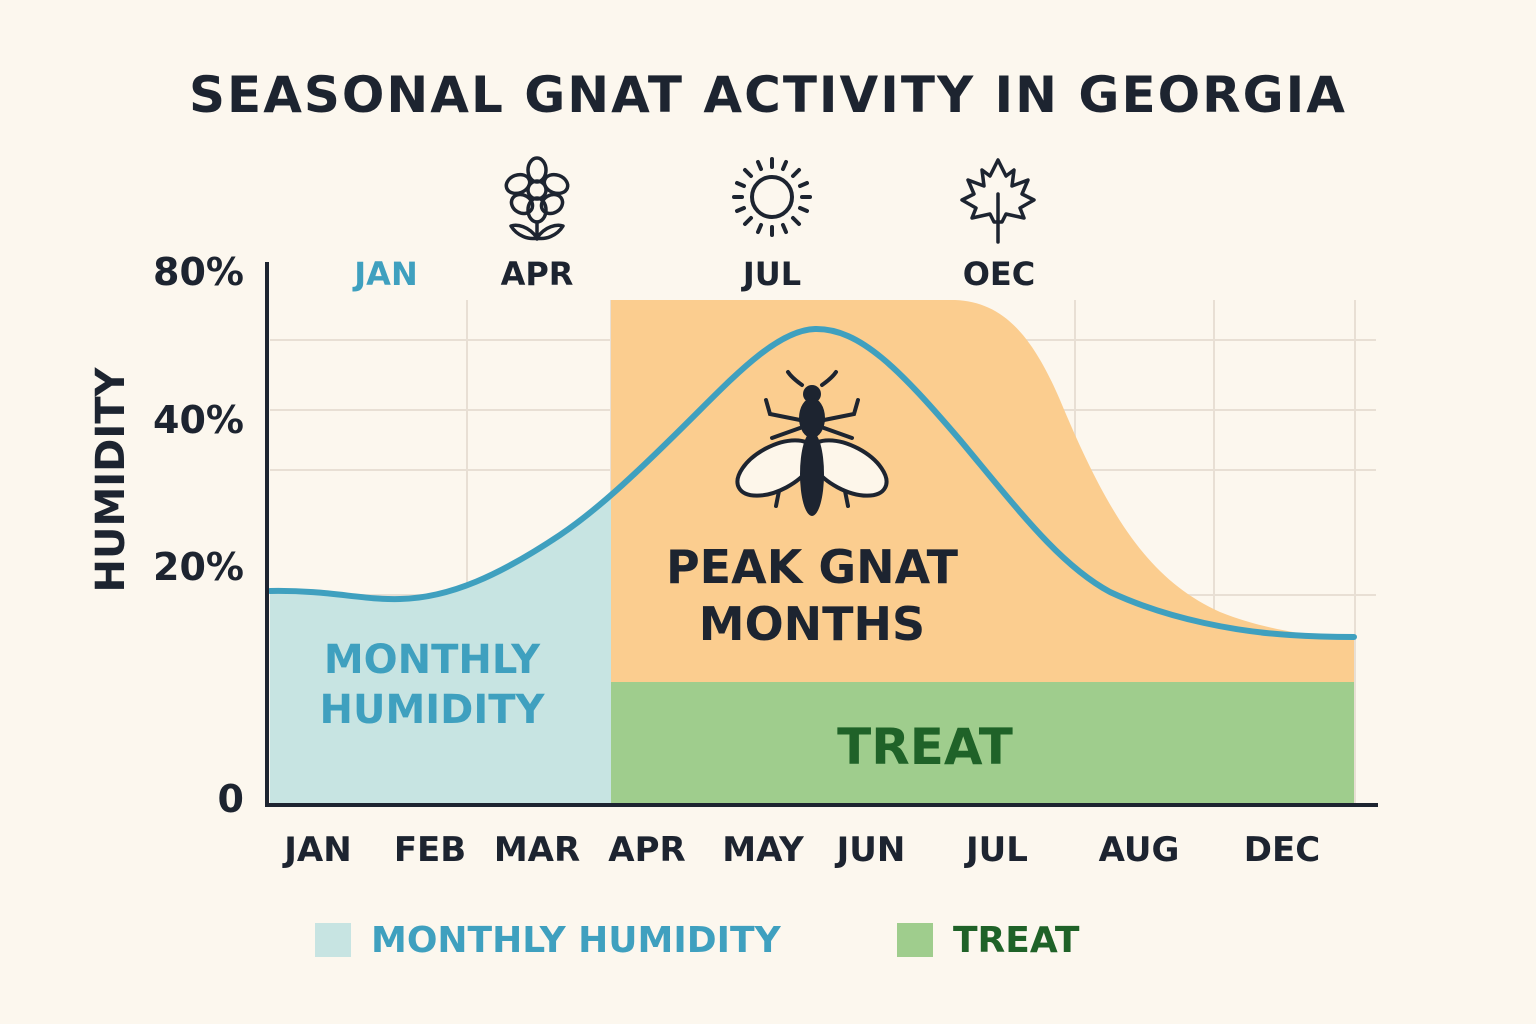 The image size is (1536, 1024). What do you see at coordinates (198, 567) in the screenshot?
I see `y-tick-label: 20%` at bounding box center [198, 567].